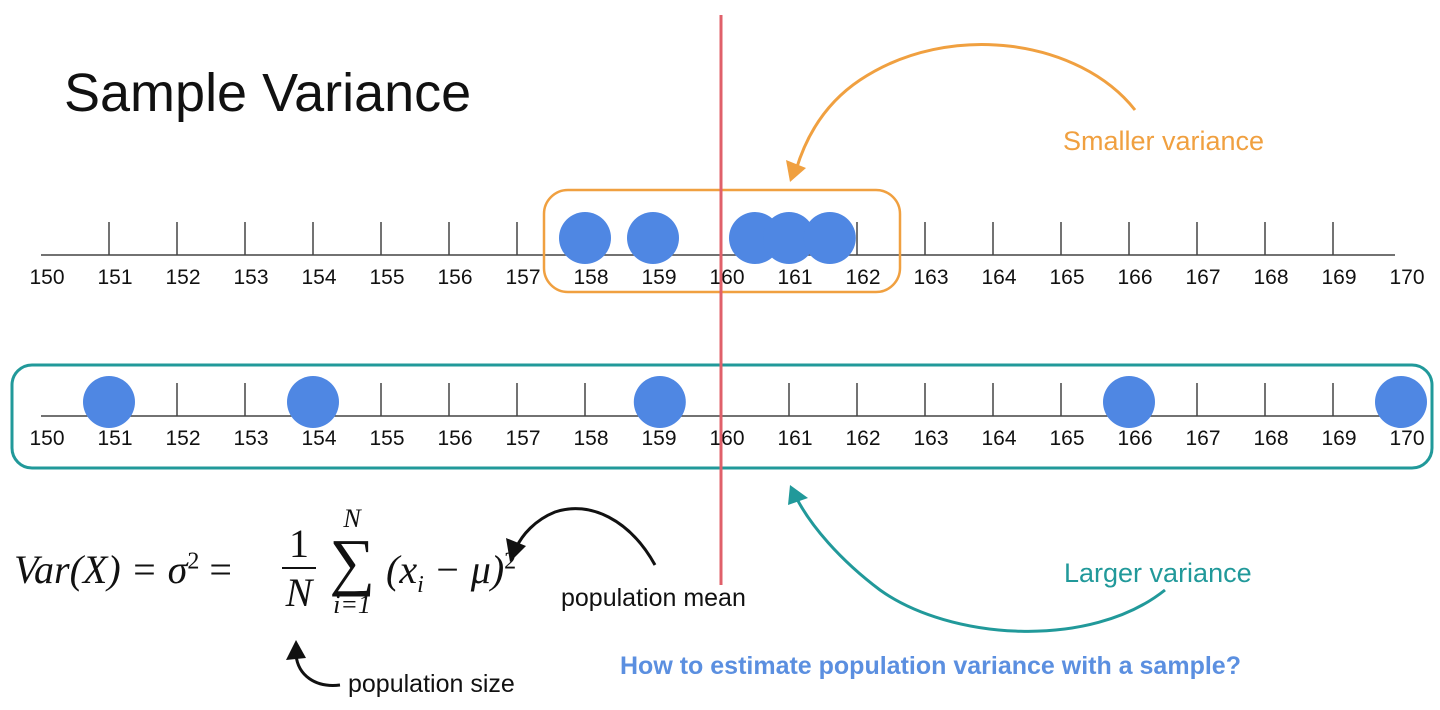 The height and width of the screenshot is (710, 1440). What do you see at coordinates (510, 561) in the screenshot?
I see `formula-pow: 2` at bounding box center [510, 561].